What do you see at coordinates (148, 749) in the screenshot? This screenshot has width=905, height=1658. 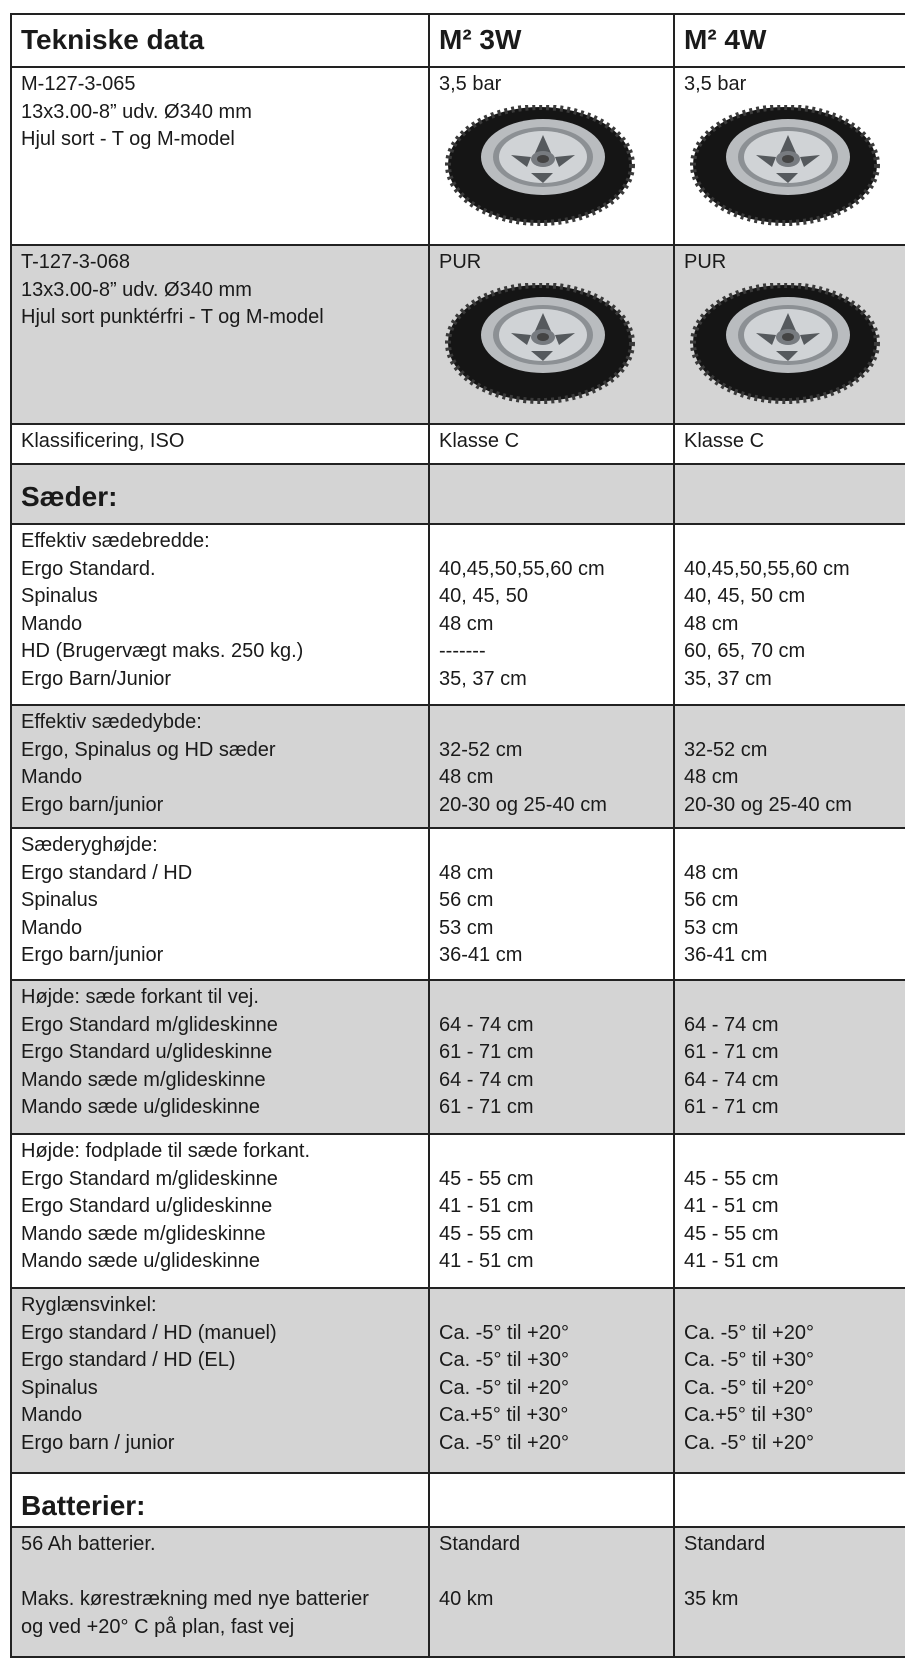 I see `item-label: Ergo, Spinalus og HD sæder` at bounding box center [148, 749].